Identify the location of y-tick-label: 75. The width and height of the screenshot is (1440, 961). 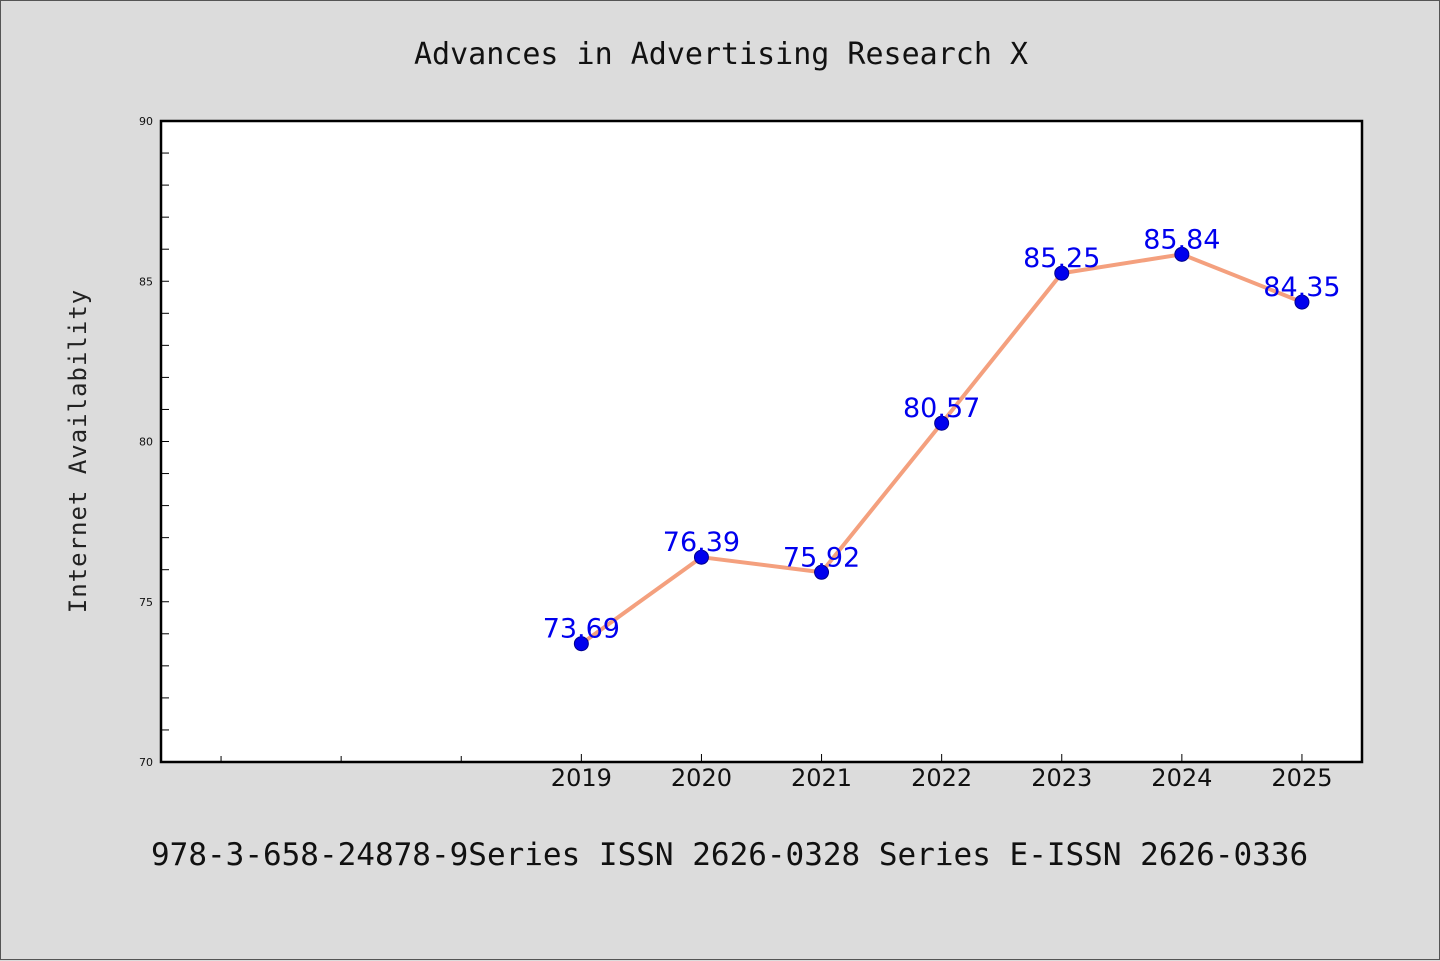
(146, 602).